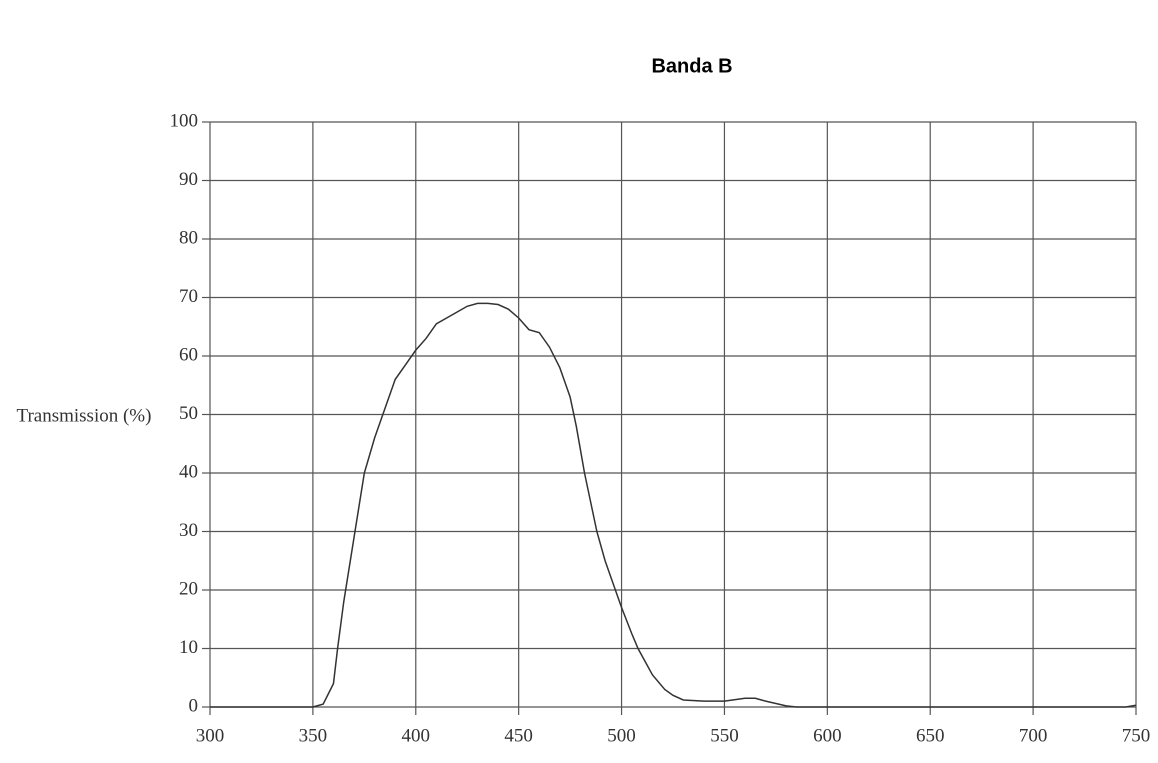  I want to click on y-tick-label: 80, so click(188, 237).